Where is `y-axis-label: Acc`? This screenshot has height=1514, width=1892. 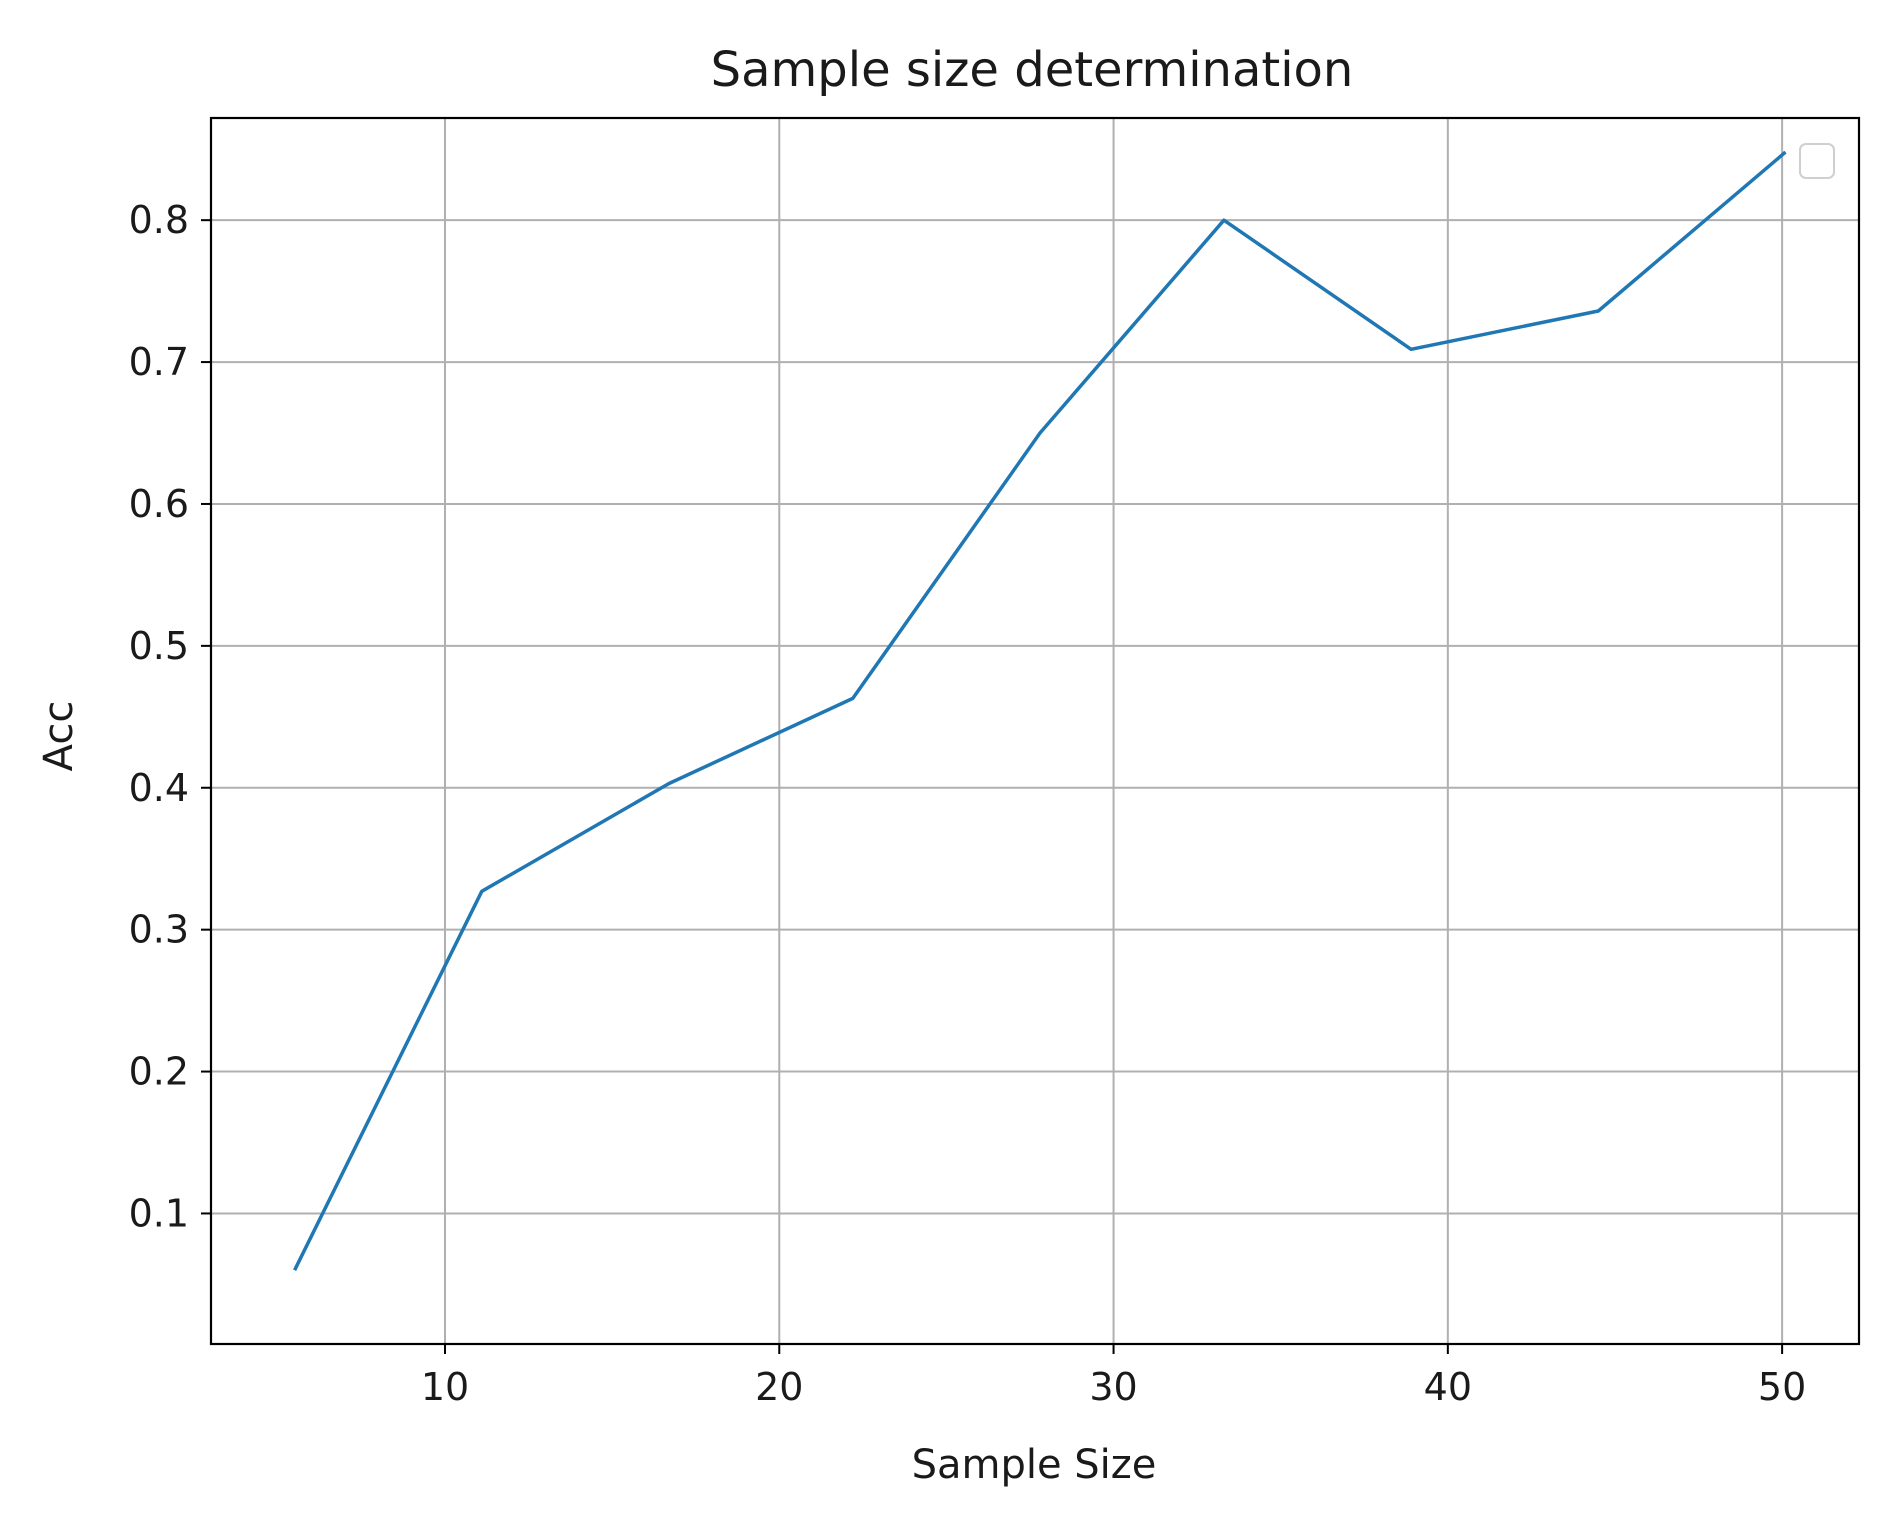 y-axis-label: Acc is located at coordinates (59, 736).